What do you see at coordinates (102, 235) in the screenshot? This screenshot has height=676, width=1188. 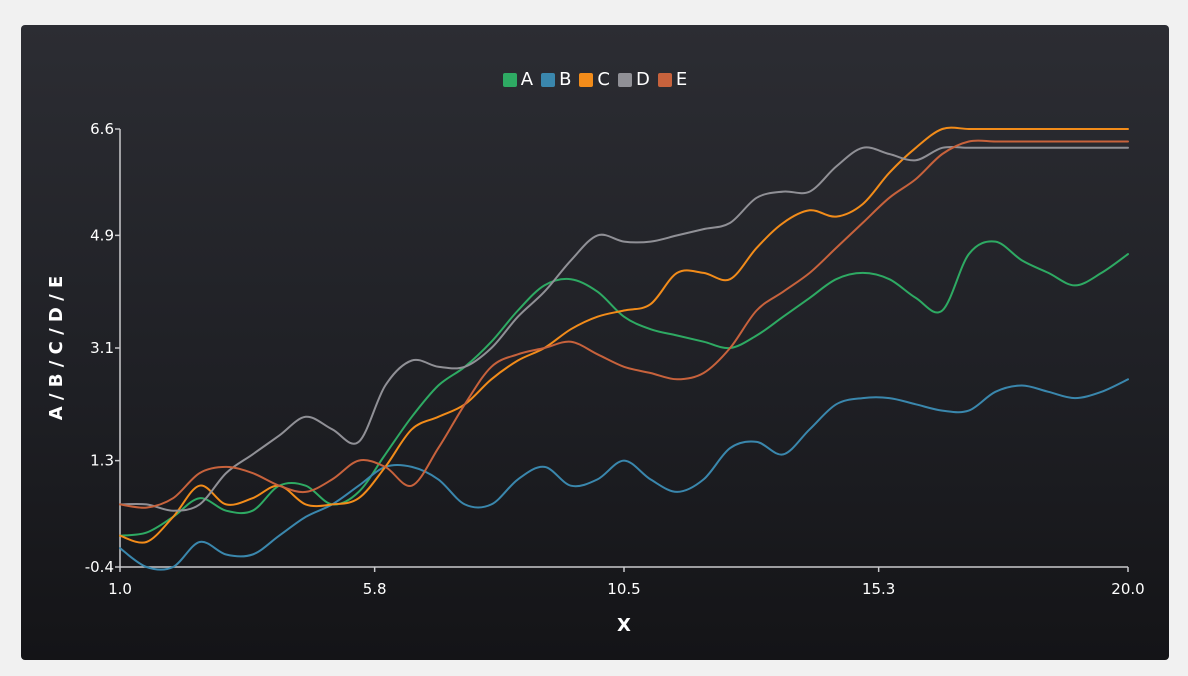 I see `y-tick-label: 4.9` at bounding box center [102, 235].